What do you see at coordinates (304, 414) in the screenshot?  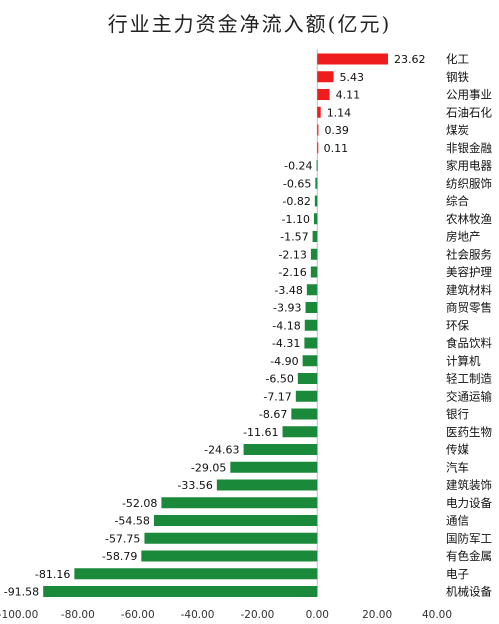 I see `bar-银行` at bounding box center [304, 414].